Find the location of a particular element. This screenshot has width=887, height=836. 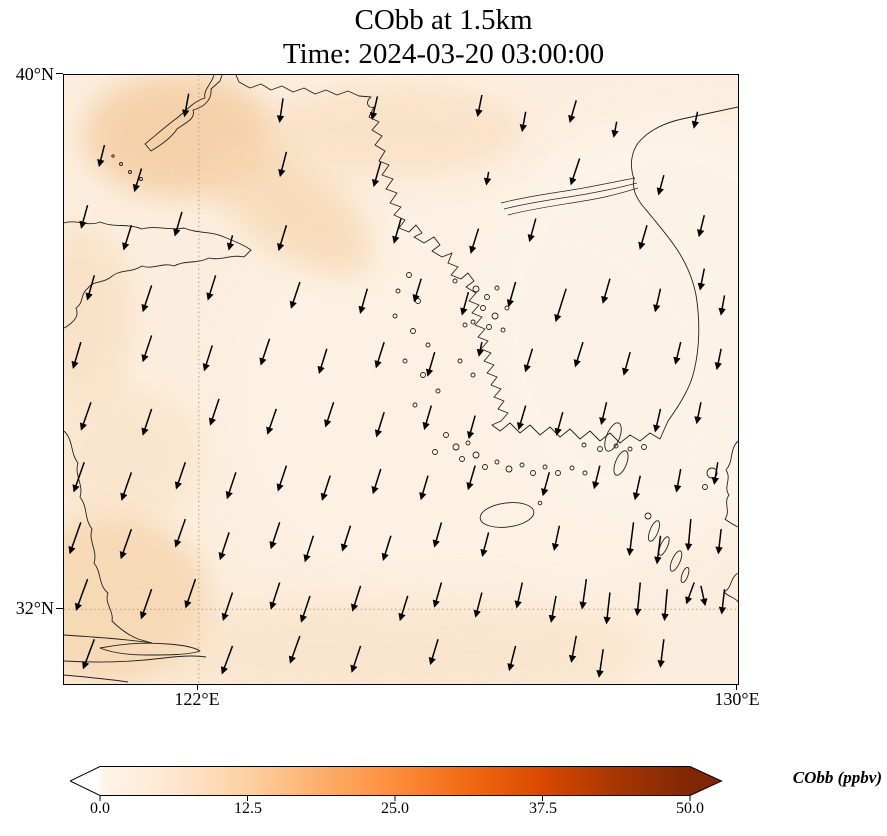

coast-shandong is located at coordinates (158, 275).